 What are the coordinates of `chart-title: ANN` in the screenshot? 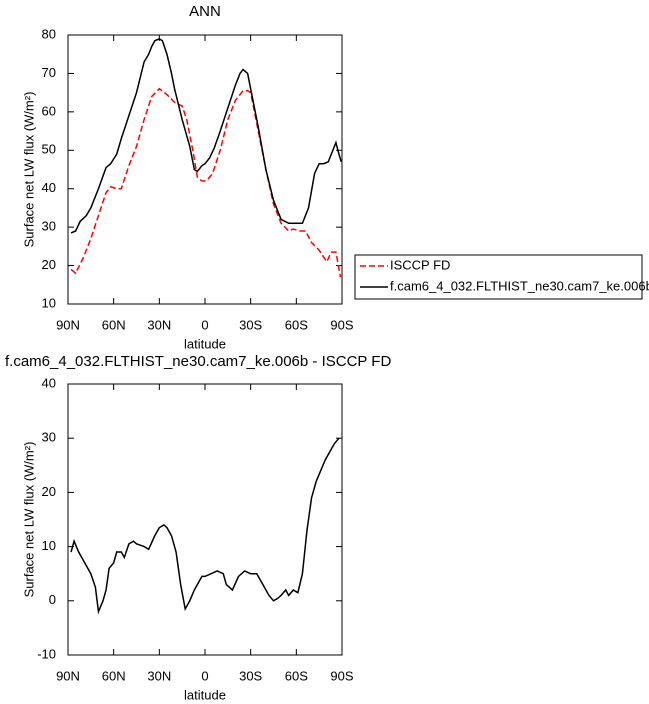 It's located at (205, 11).